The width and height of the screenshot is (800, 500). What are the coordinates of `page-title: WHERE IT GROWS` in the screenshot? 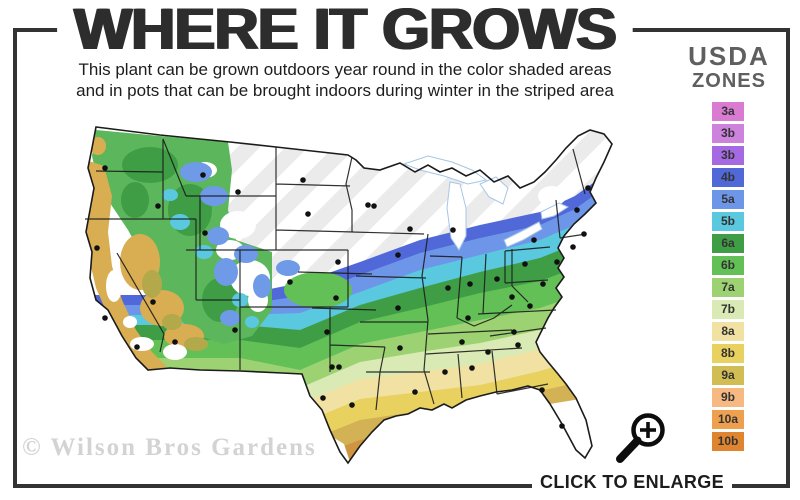 It's located at (345, 31).